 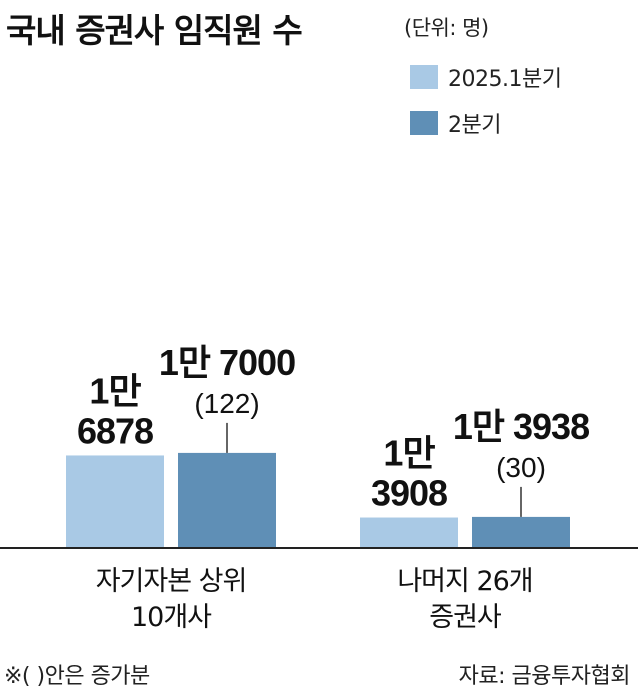 I want to click on value-label-1-1: 1만 6878, so click(x=115, y=410).